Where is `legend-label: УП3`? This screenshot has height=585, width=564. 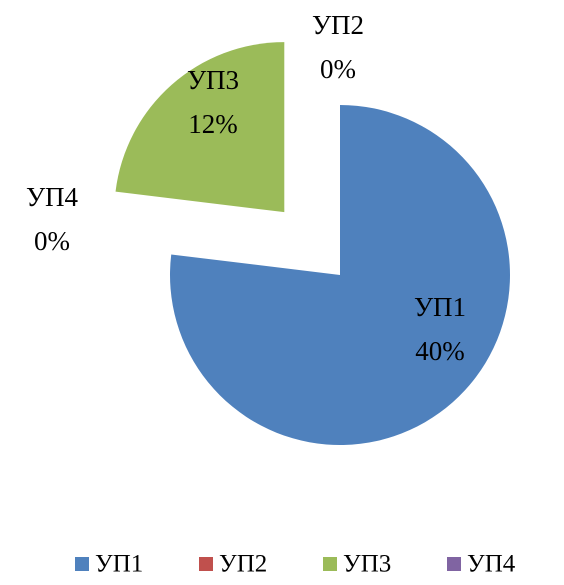
legend-label: УП3 is located at coordinates (367, 564).